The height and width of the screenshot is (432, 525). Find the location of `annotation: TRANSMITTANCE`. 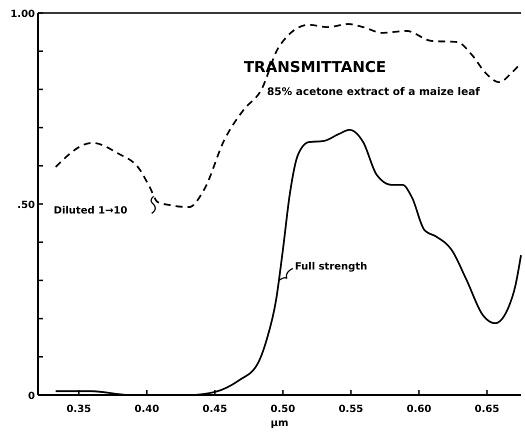

annotation: TRANSMITTANCE is located at coordinates (315, 67).